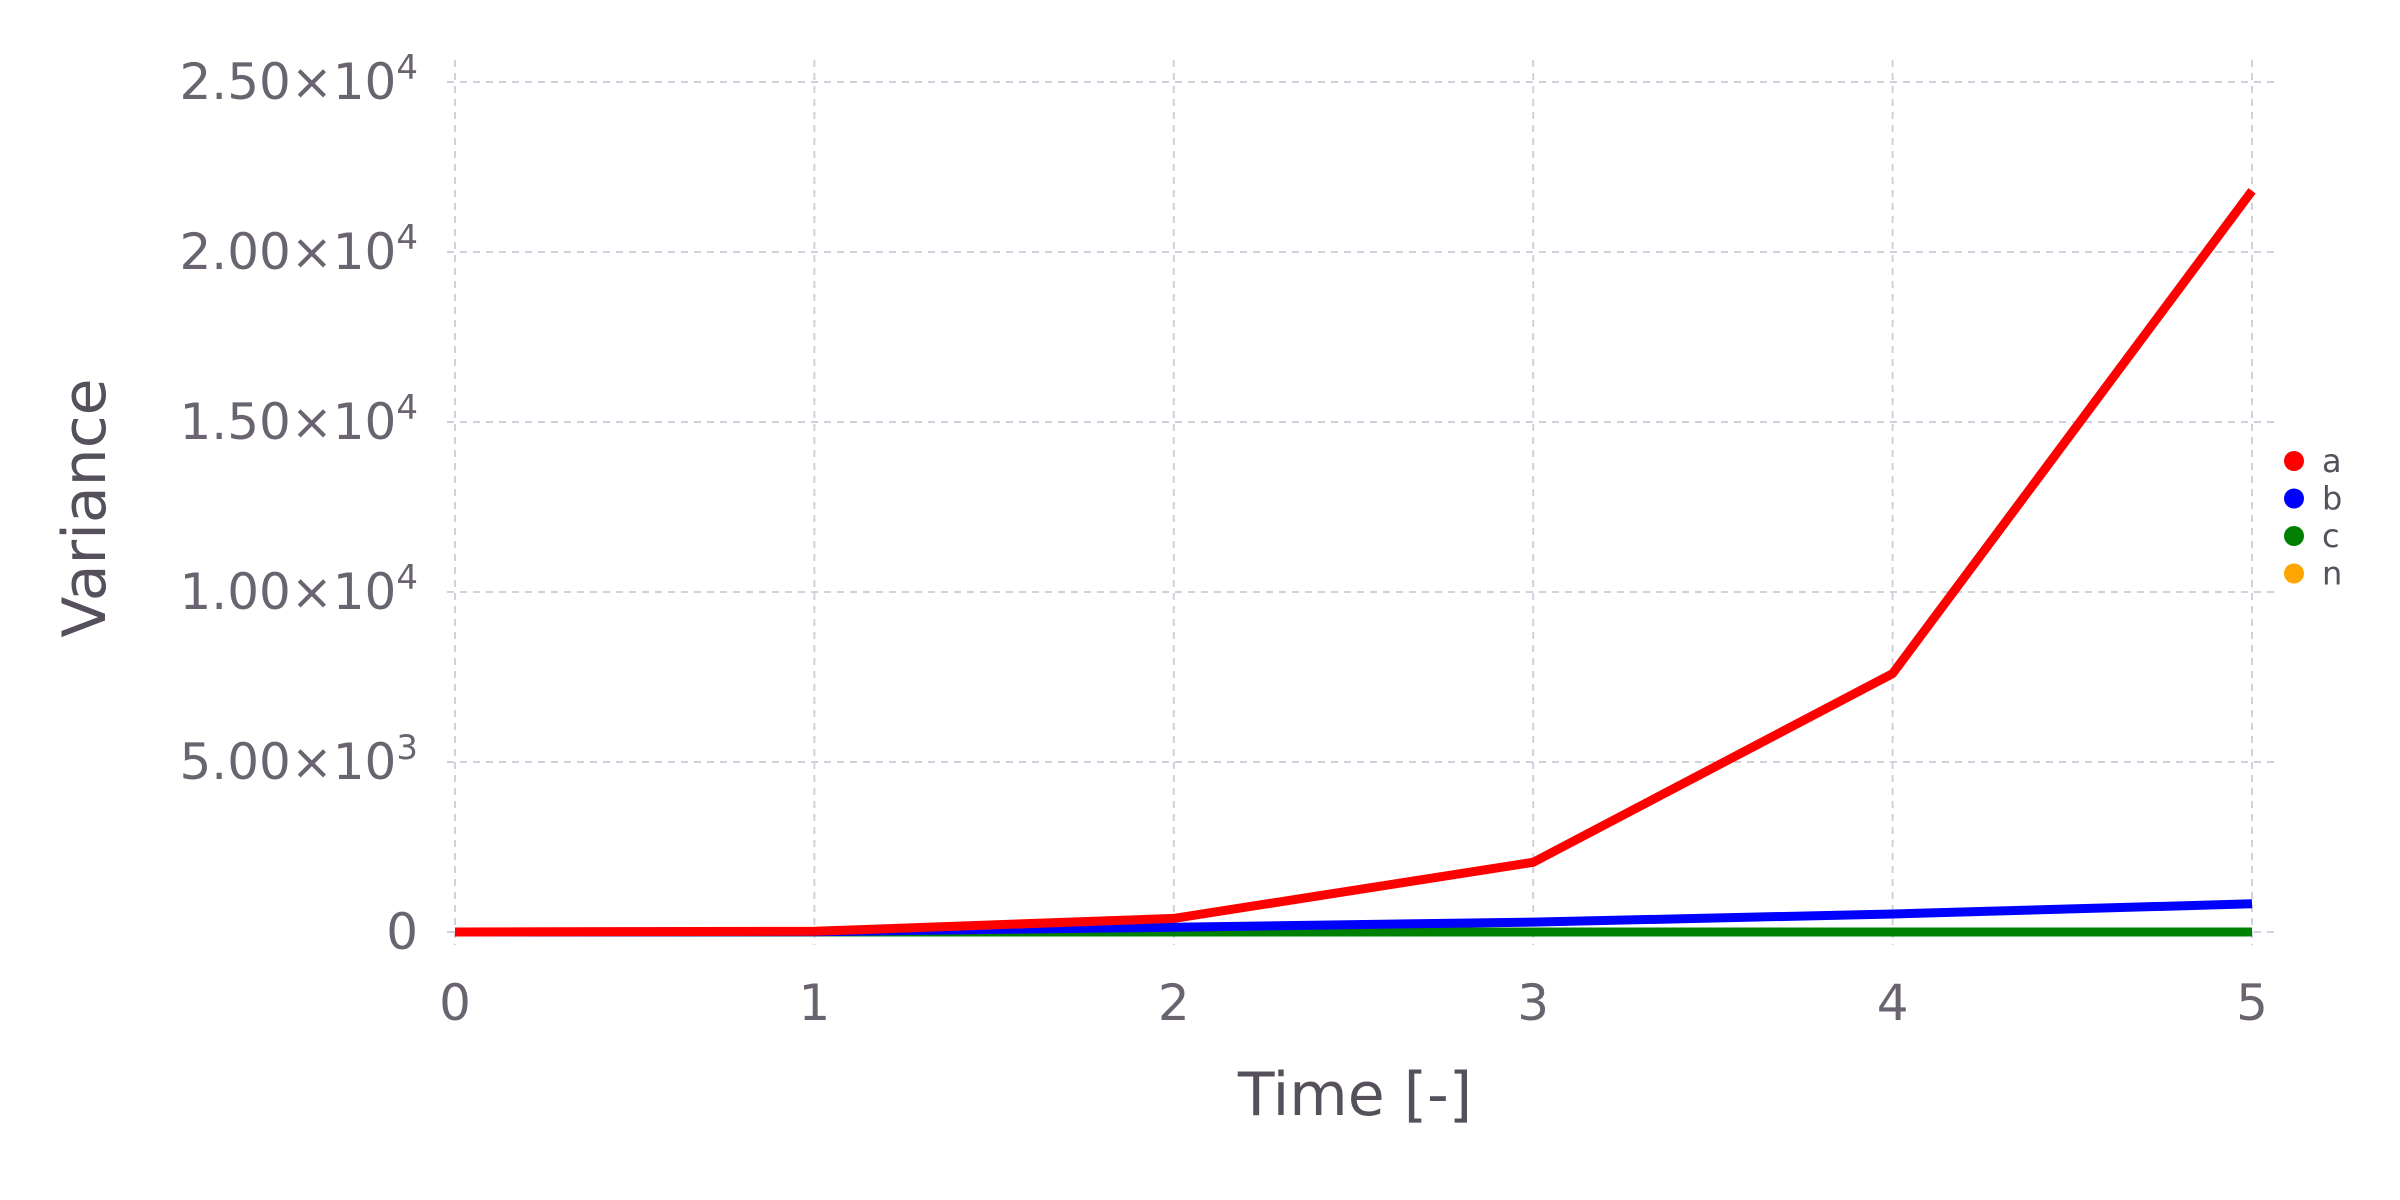 This screenshot has height=1200, width=2400. Describe the element at coordinates (2332, 574) in the screenshot. I see `legend-label-n: n` at that location.